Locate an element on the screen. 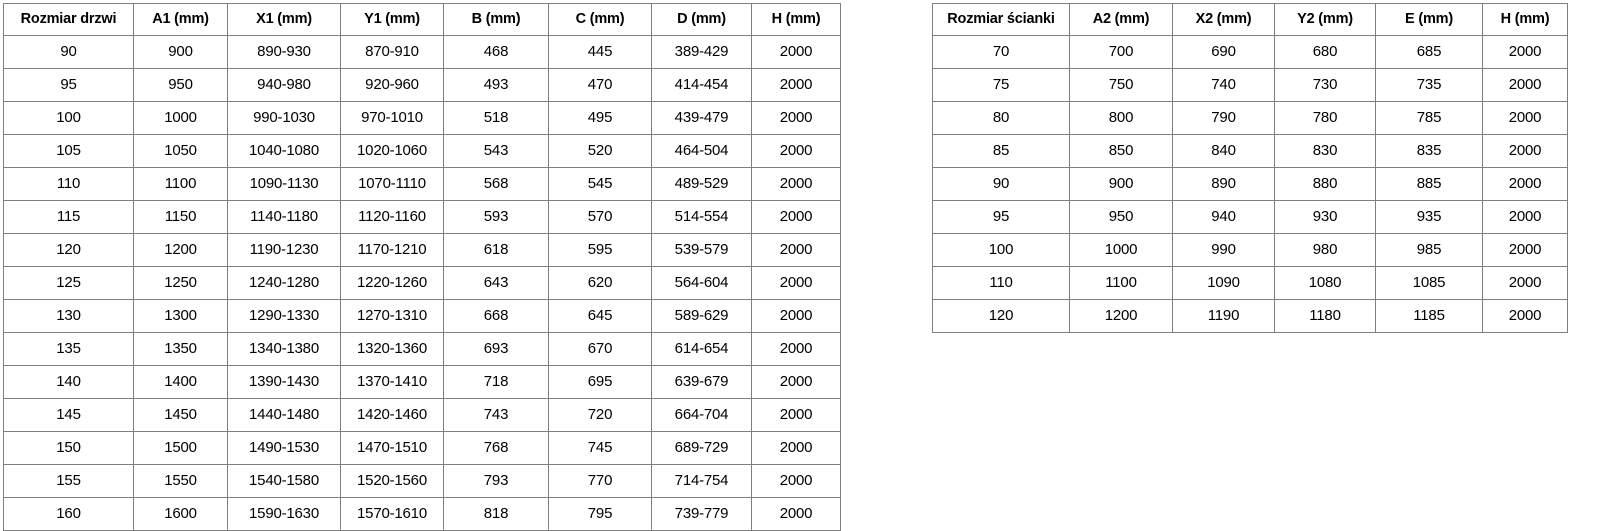 This screenshot has width=1600, height=531. table-cell: 785 is located at coordinates (1429, 118).